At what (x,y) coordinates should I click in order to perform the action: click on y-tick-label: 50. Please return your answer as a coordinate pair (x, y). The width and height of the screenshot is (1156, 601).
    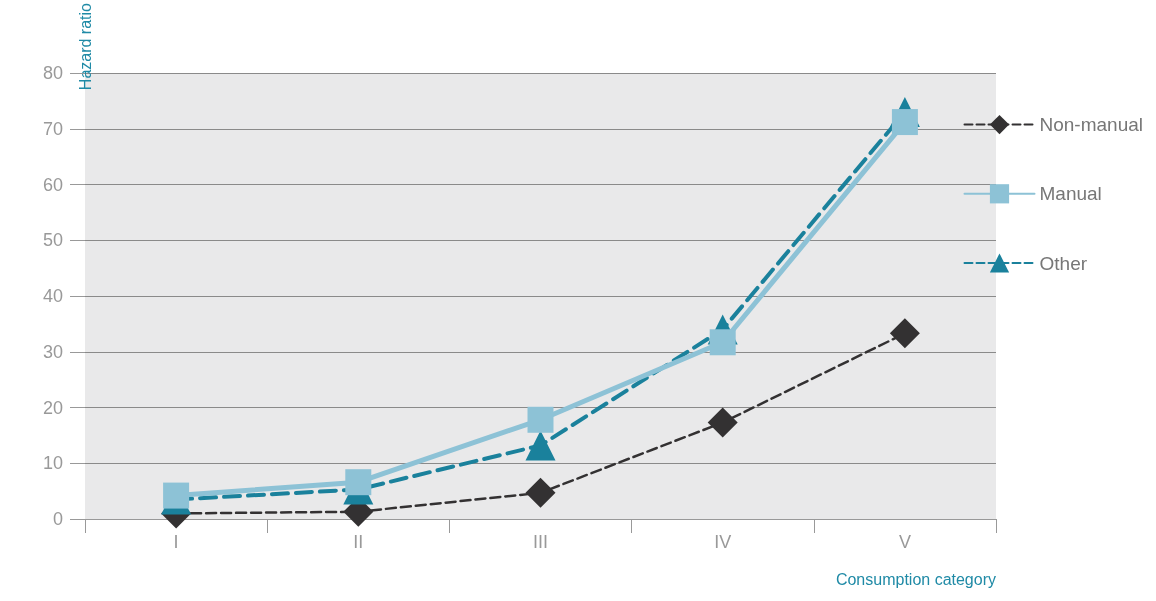
    Looking at the image, I should click on (52, 240).